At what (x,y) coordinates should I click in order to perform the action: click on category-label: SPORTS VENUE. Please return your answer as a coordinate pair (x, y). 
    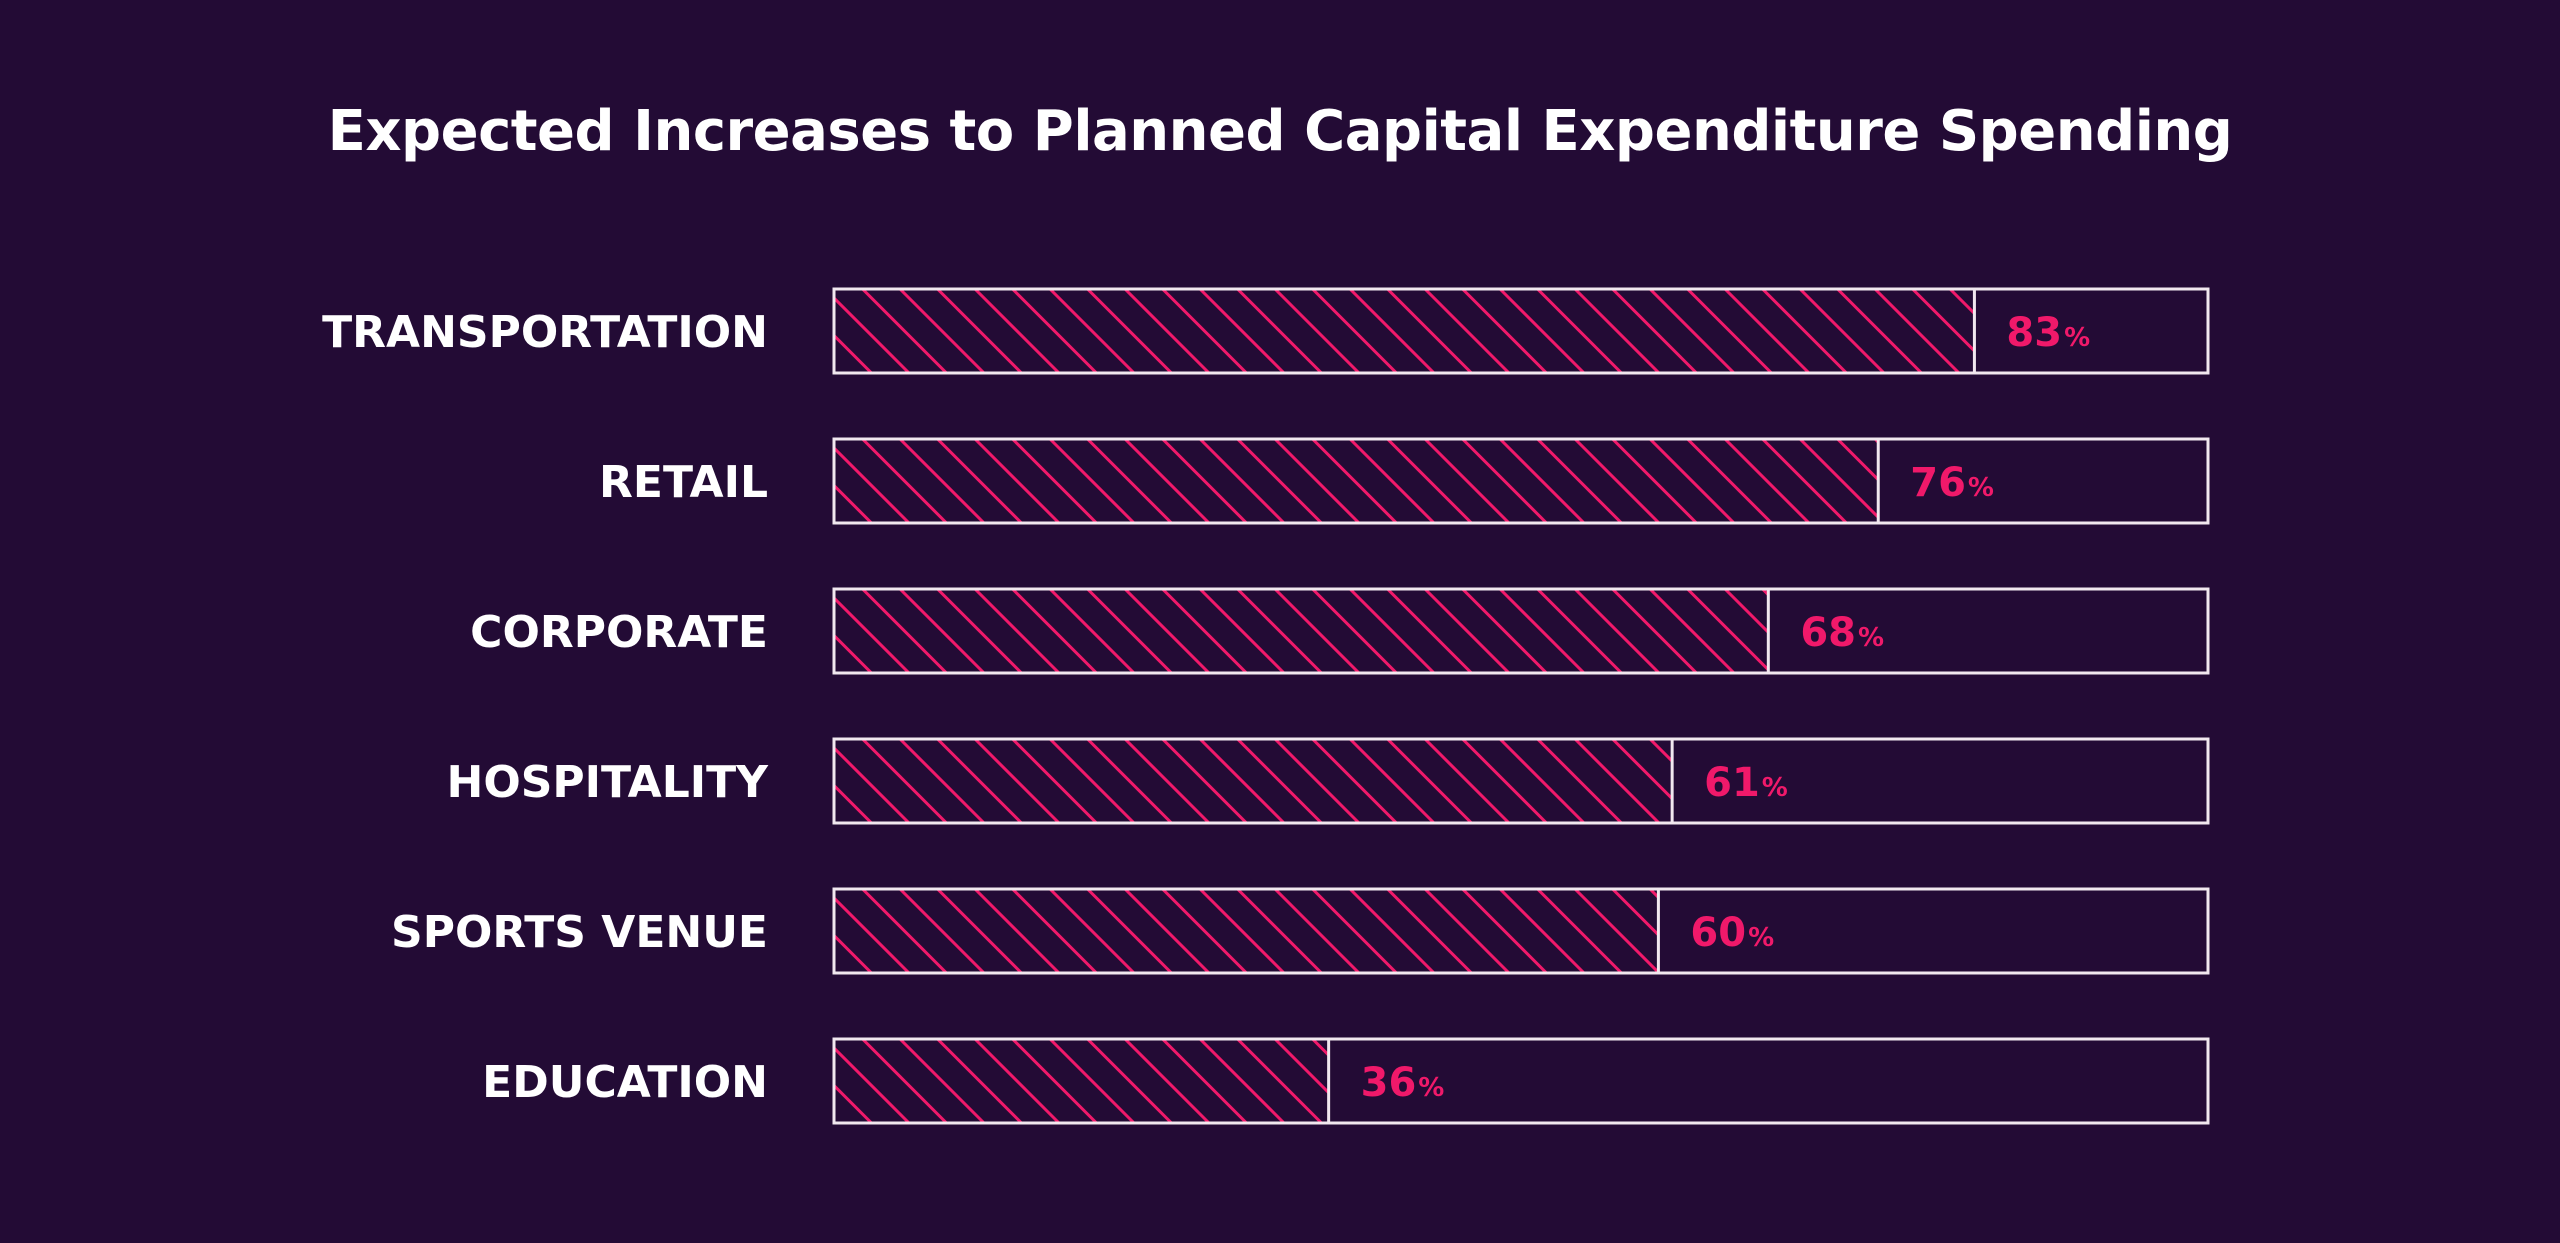
    Looking at the image, I should click on (579, 932).